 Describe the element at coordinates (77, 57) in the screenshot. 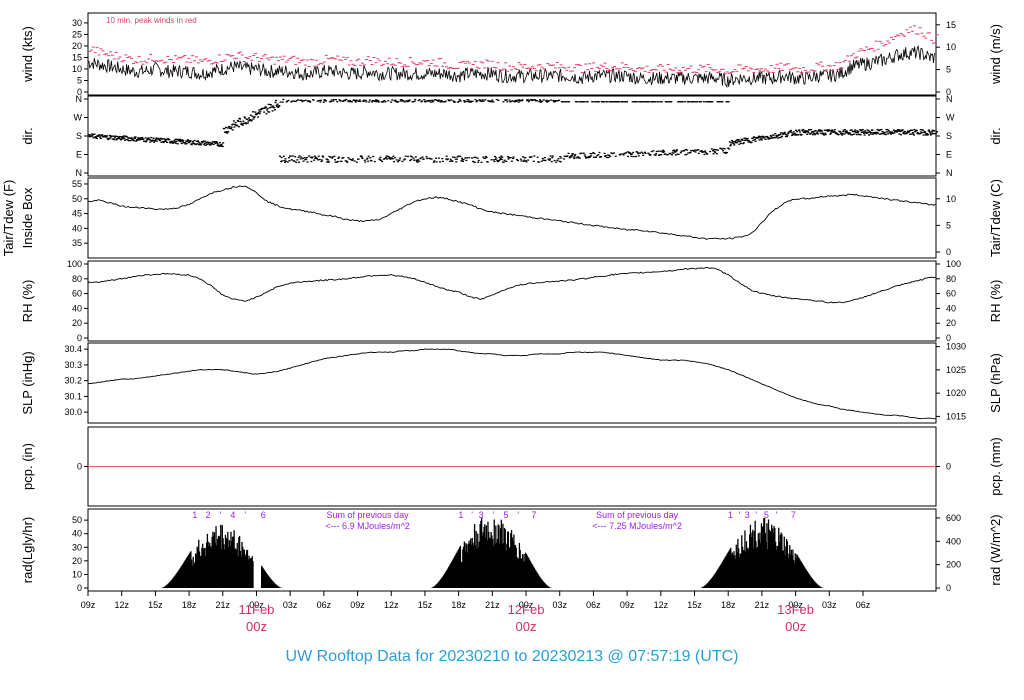

I see `y-tick-label-left: 15` at that location.